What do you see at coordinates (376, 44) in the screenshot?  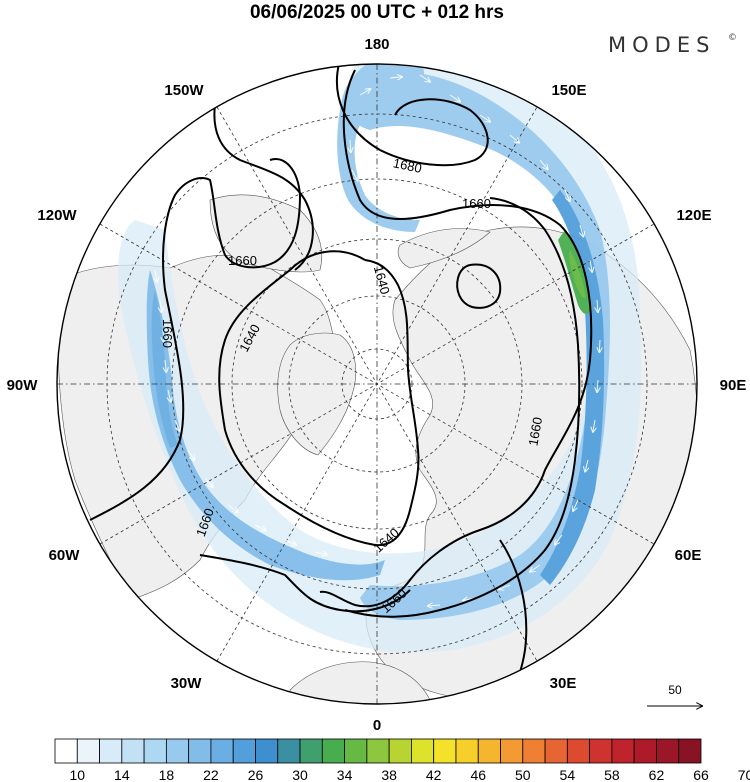 I see `lon-label-180: 180` at bounding box center [376, 44].